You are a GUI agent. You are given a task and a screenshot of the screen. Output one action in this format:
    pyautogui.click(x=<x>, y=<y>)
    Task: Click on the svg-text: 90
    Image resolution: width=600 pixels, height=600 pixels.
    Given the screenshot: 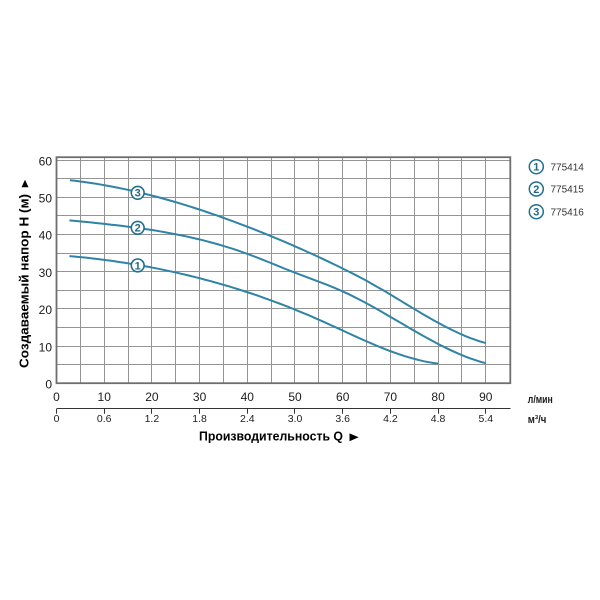 What is the action you would take?
    pyautogui.click(x=486, y=397)
    